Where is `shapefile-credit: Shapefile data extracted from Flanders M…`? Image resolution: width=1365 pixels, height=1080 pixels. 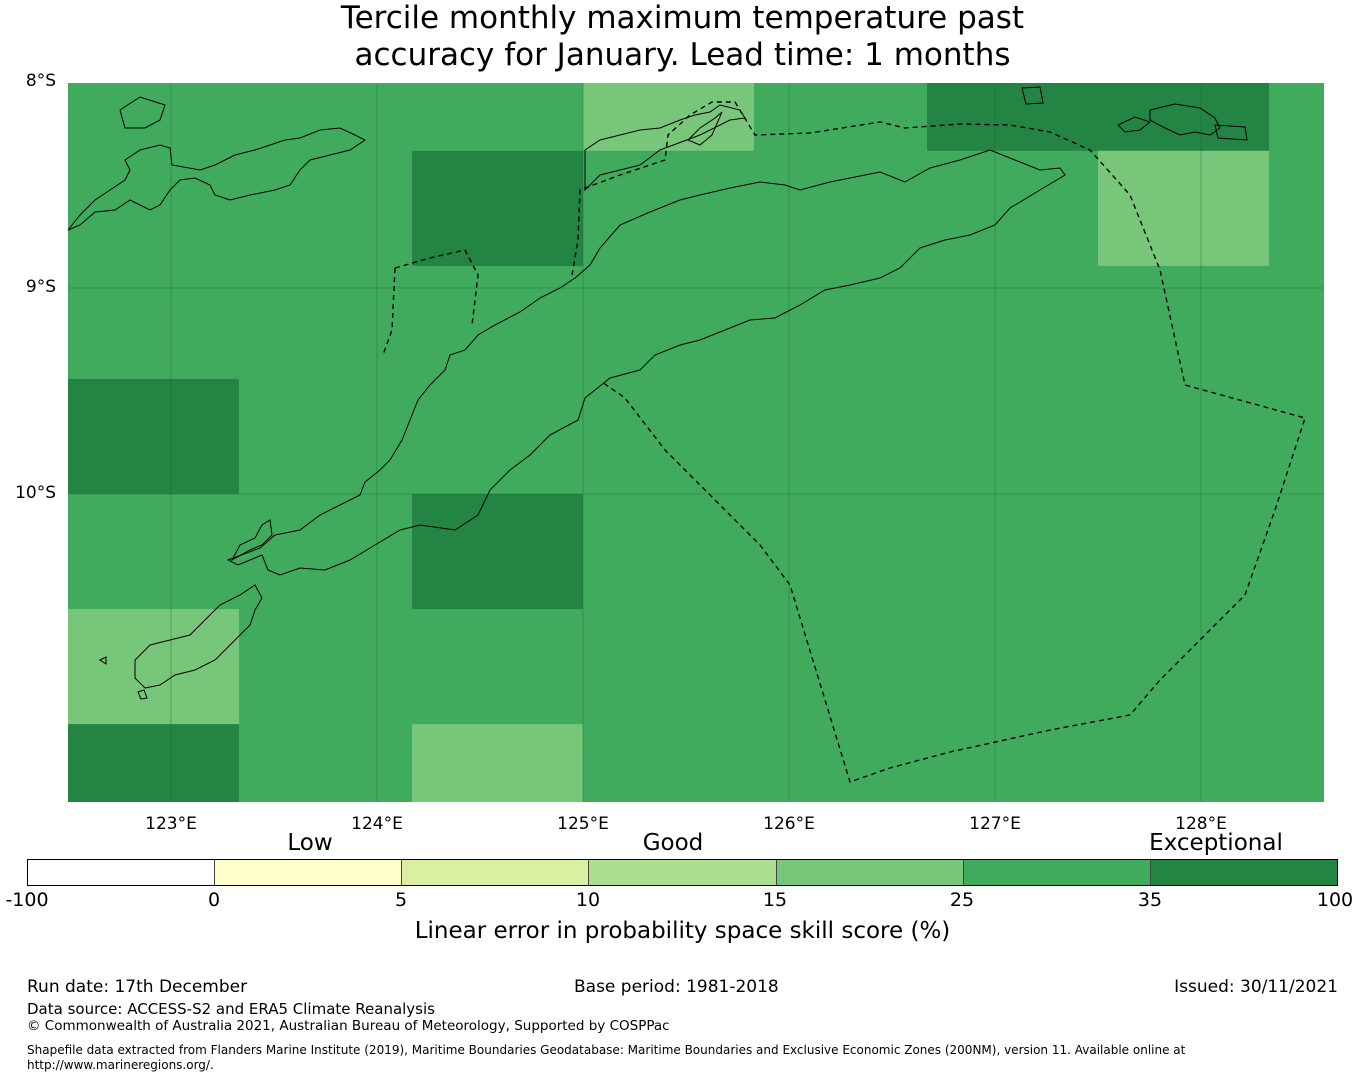 shapefile-credit: Shapefile data extracted from Flanders M… is located at coordinates (677, 1058).